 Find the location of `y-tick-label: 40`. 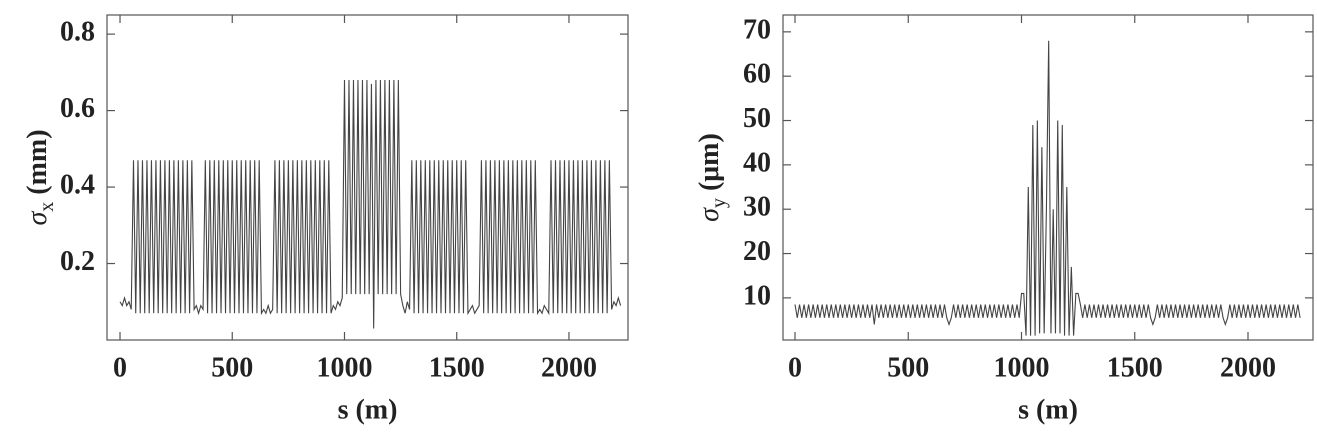

y-tick-label: 40 is located at coordinates (757, 162).